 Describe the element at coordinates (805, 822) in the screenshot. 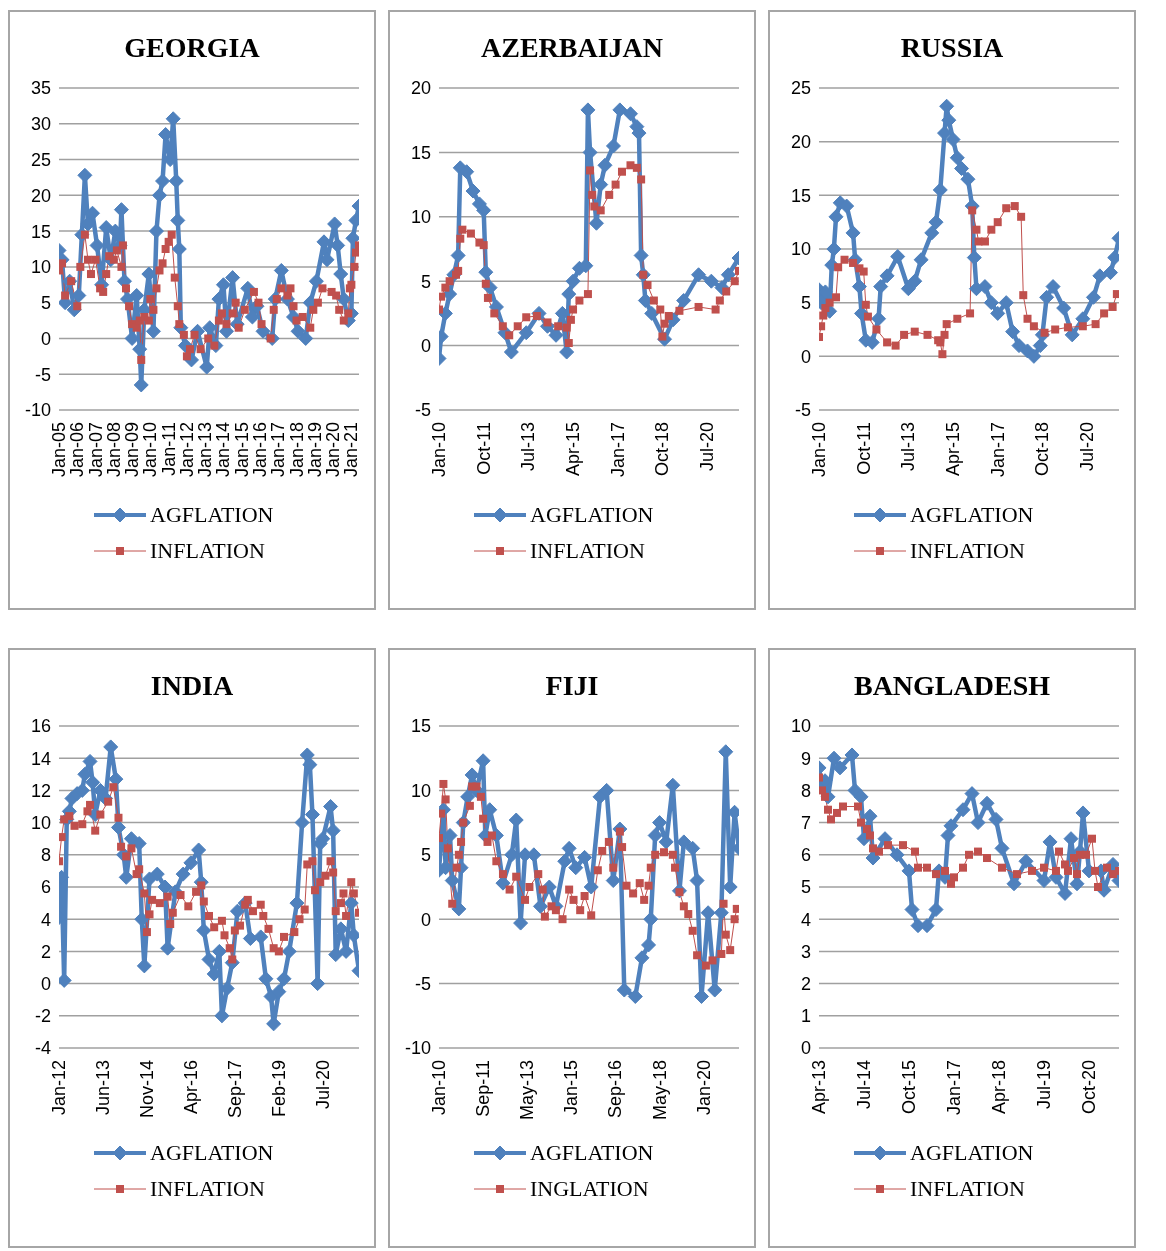

I see `y-tick-label: 7` at that location.